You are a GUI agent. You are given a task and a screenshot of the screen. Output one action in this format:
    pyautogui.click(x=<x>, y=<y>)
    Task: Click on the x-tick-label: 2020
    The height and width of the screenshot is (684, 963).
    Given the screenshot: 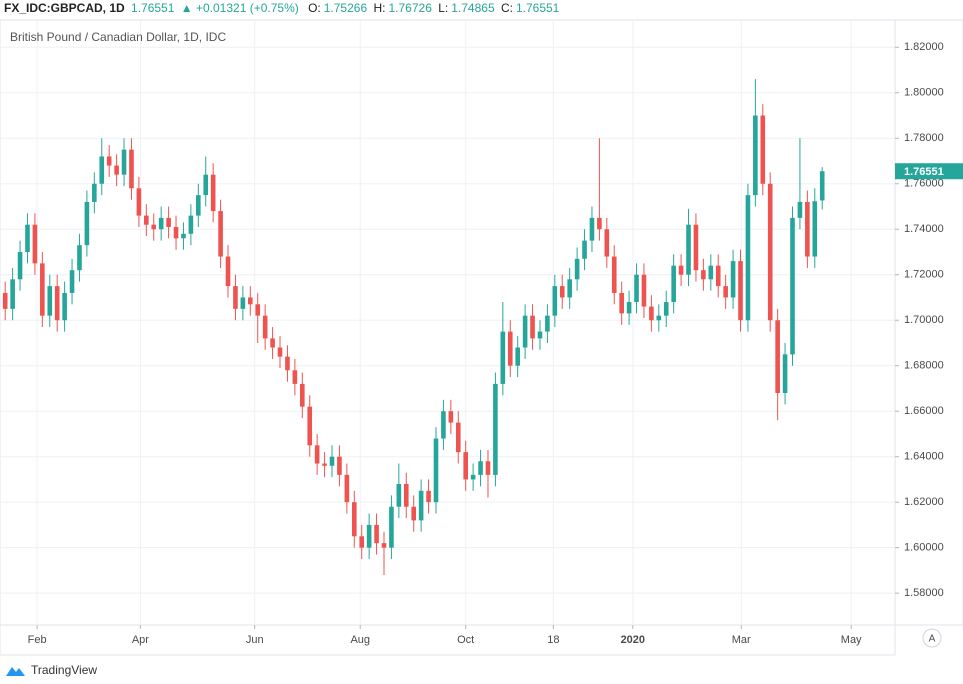 What is the action you would take?
    pyautogui.click(x=633, y=640)
    